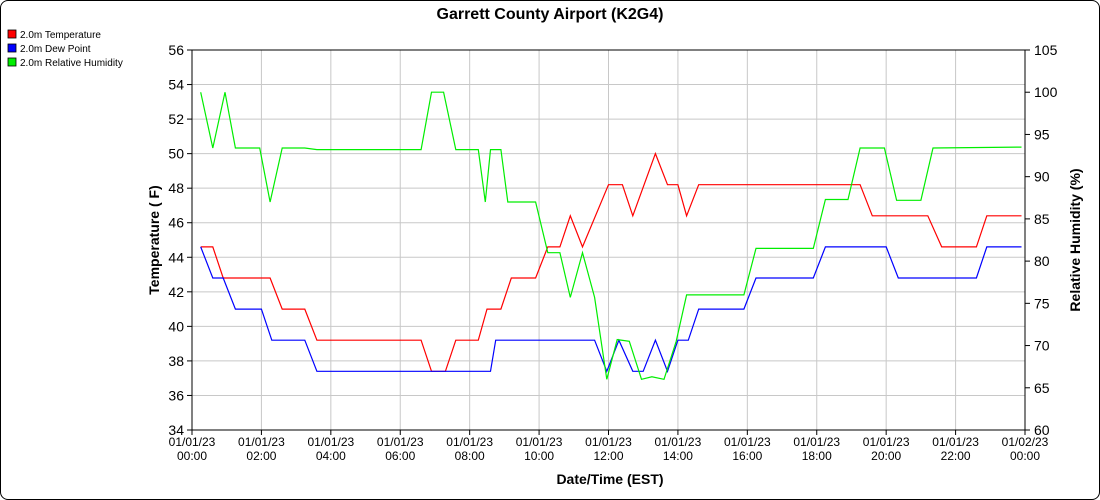  I want to click on right-tick-label: 70, so click(1042, 346).